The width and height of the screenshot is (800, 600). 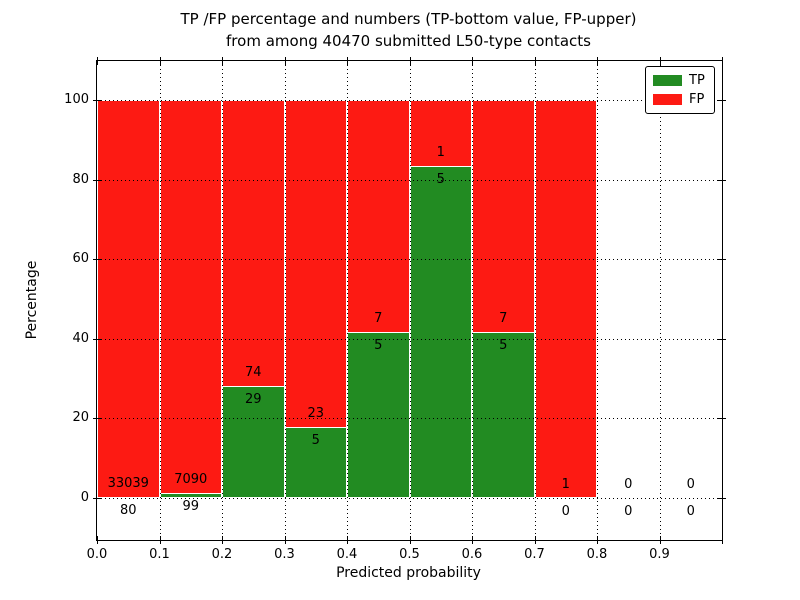 I want to click on y-axis-label: Percentage, so click(x=32, y=300).